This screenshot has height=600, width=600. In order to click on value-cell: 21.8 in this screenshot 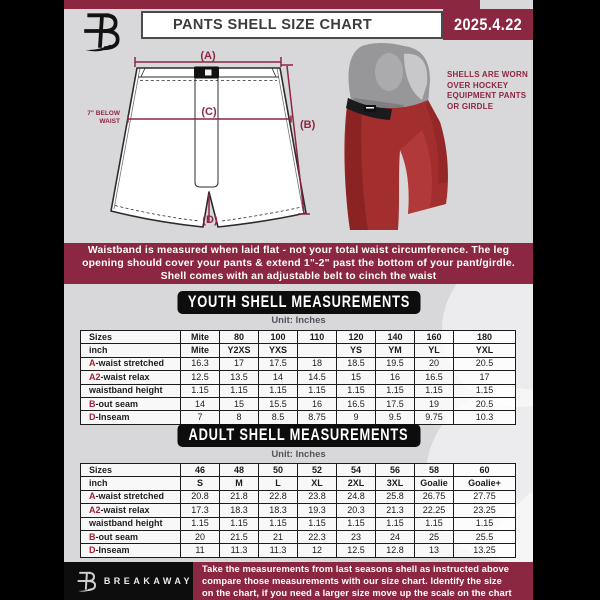, I will do `click(239, 497)`.